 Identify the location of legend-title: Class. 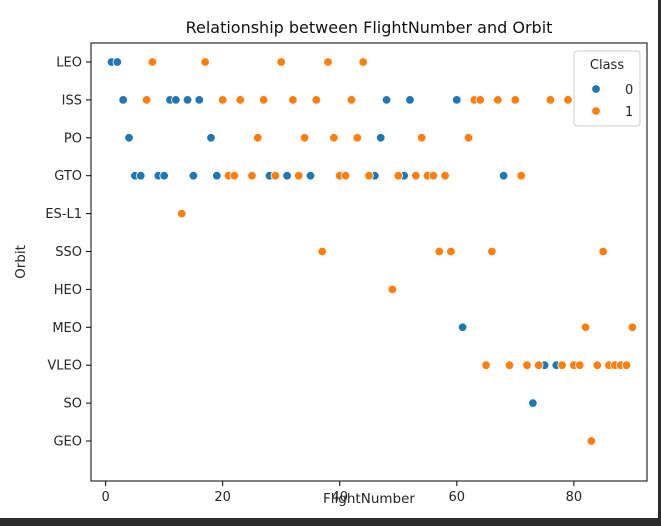
(607, 65).